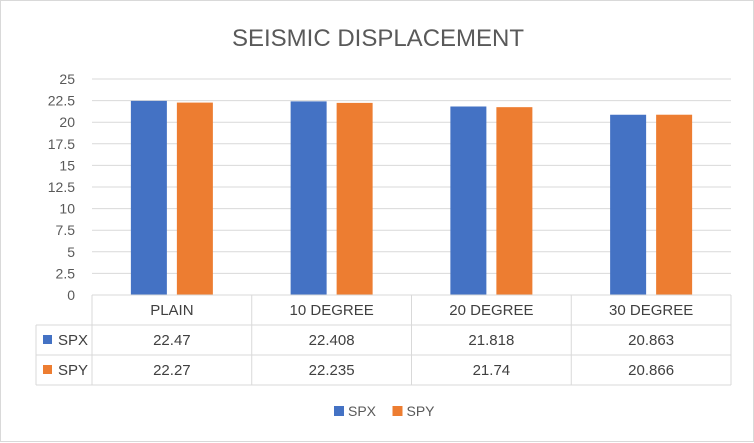 The height and width of the screenshot is (443, 754). Describe the element at coordinates (71, 252) in the screenshot. I see `y-tick-label: 5` at that location.